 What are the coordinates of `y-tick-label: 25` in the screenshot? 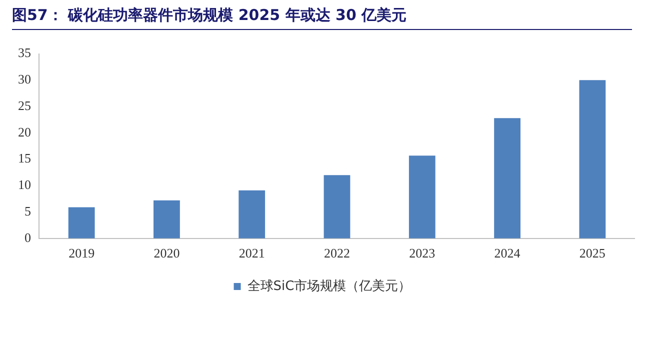 It's located at (24, 105).